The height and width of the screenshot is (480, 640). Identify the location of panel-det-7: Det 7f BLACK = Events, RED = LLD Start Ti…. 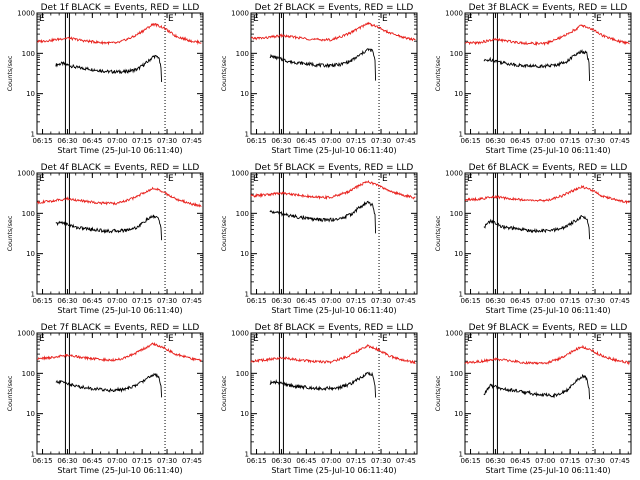
(105, 399).